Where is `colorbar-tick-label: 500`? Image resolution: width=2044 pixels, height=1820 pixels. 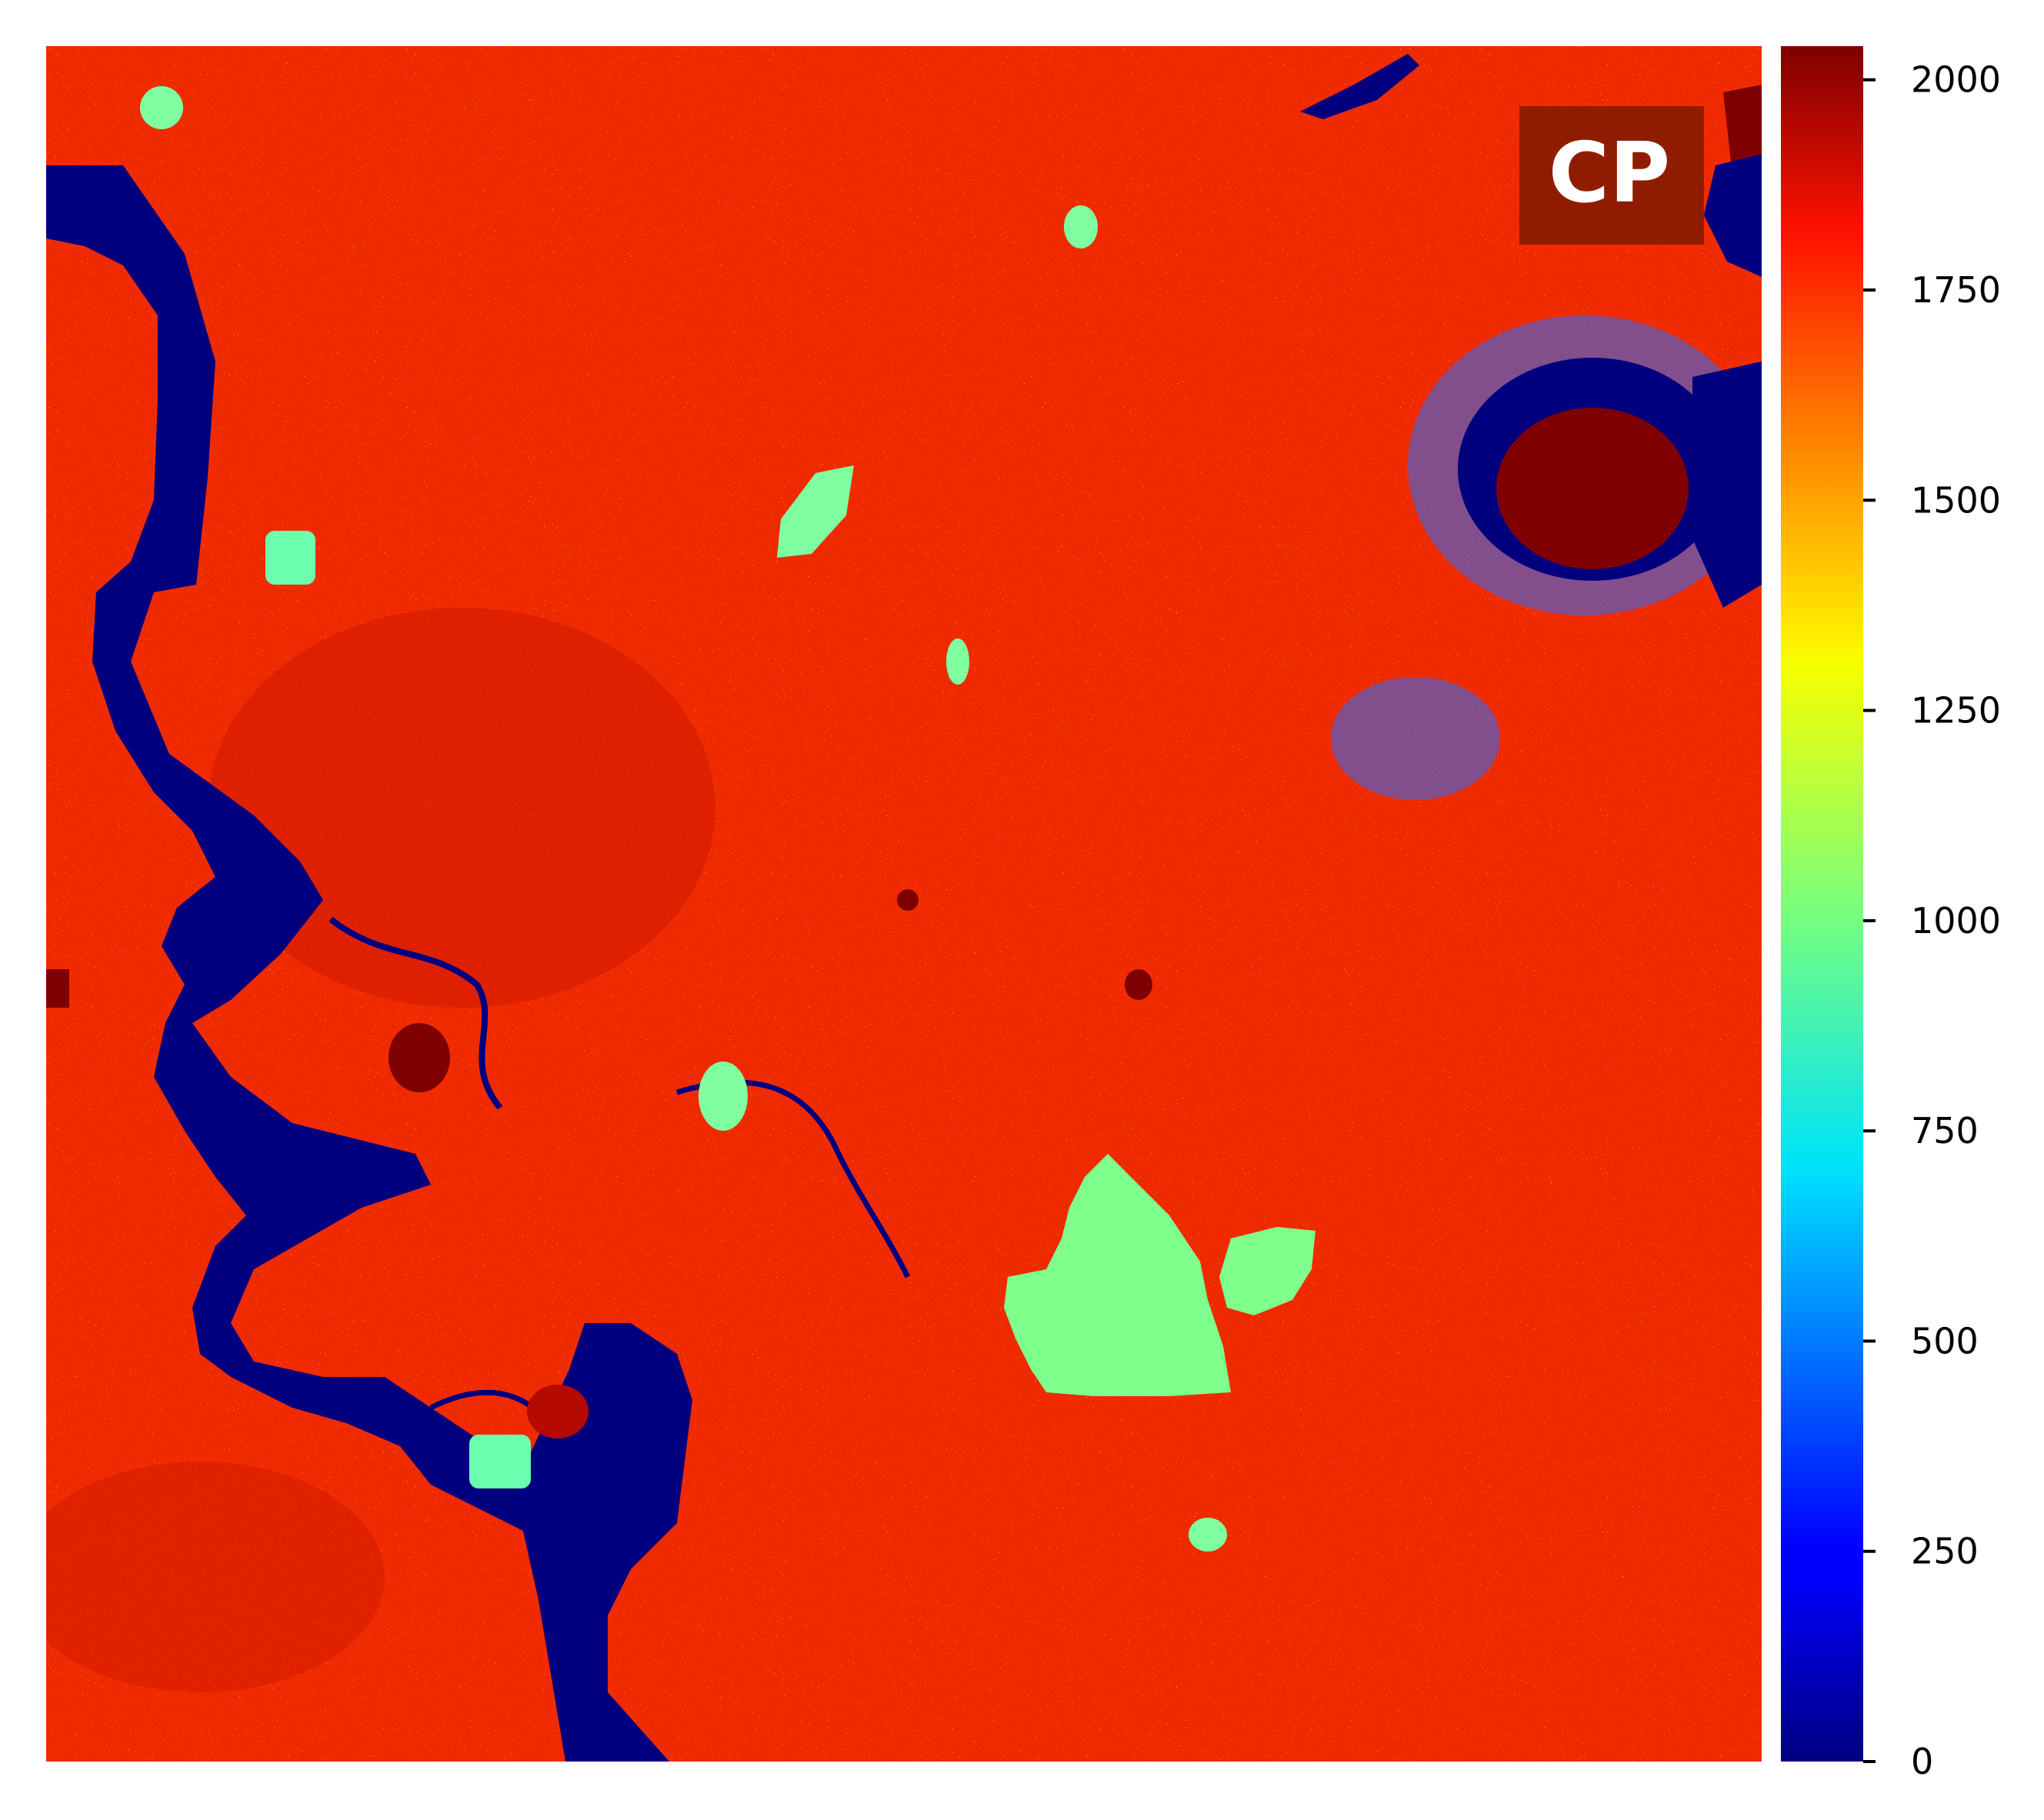
colorbar-tick-label: 500 is located at coordinates (1945, 1341).